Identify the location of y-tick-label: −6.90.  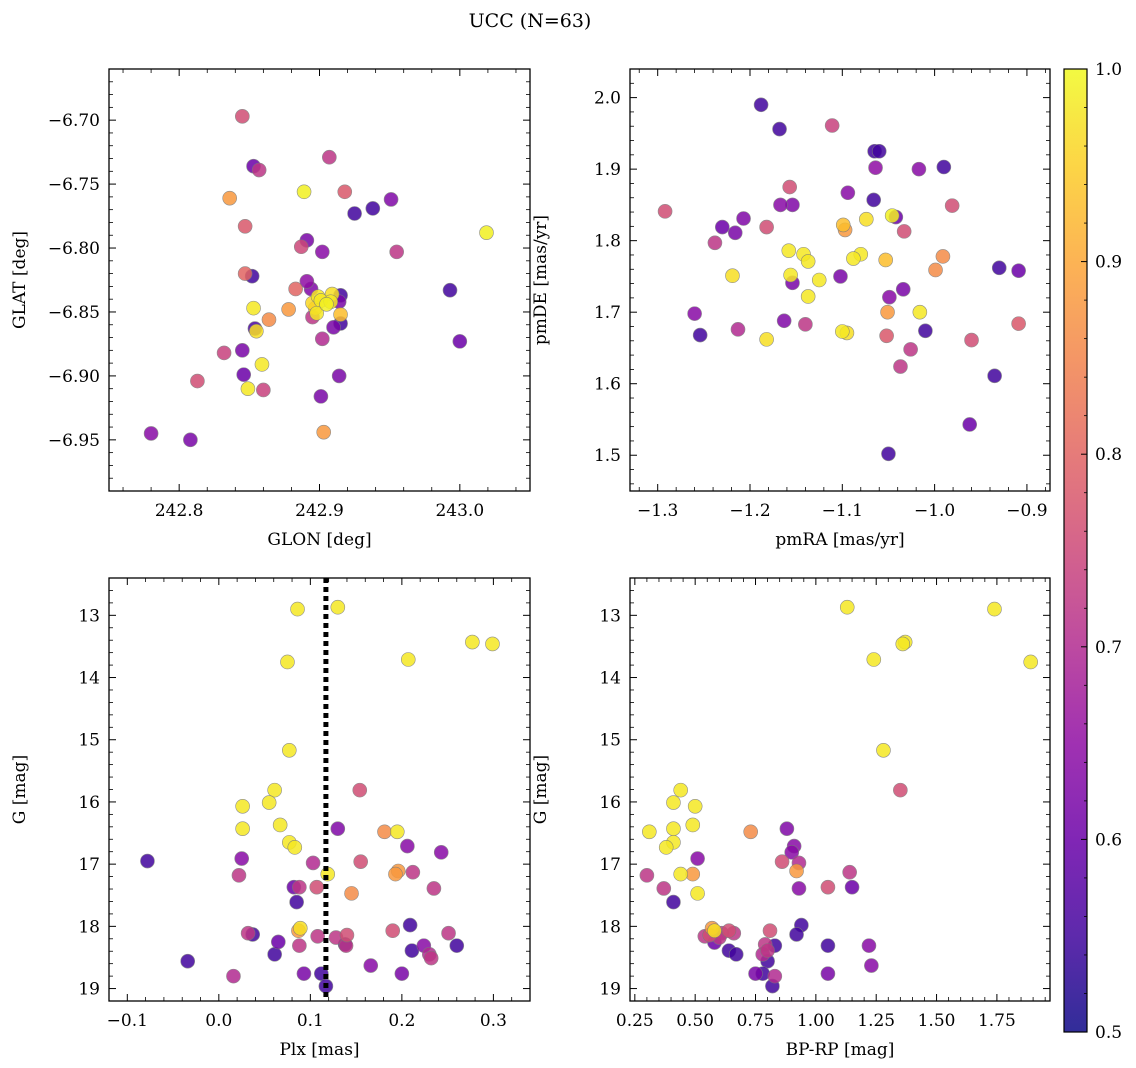
(74, 377).